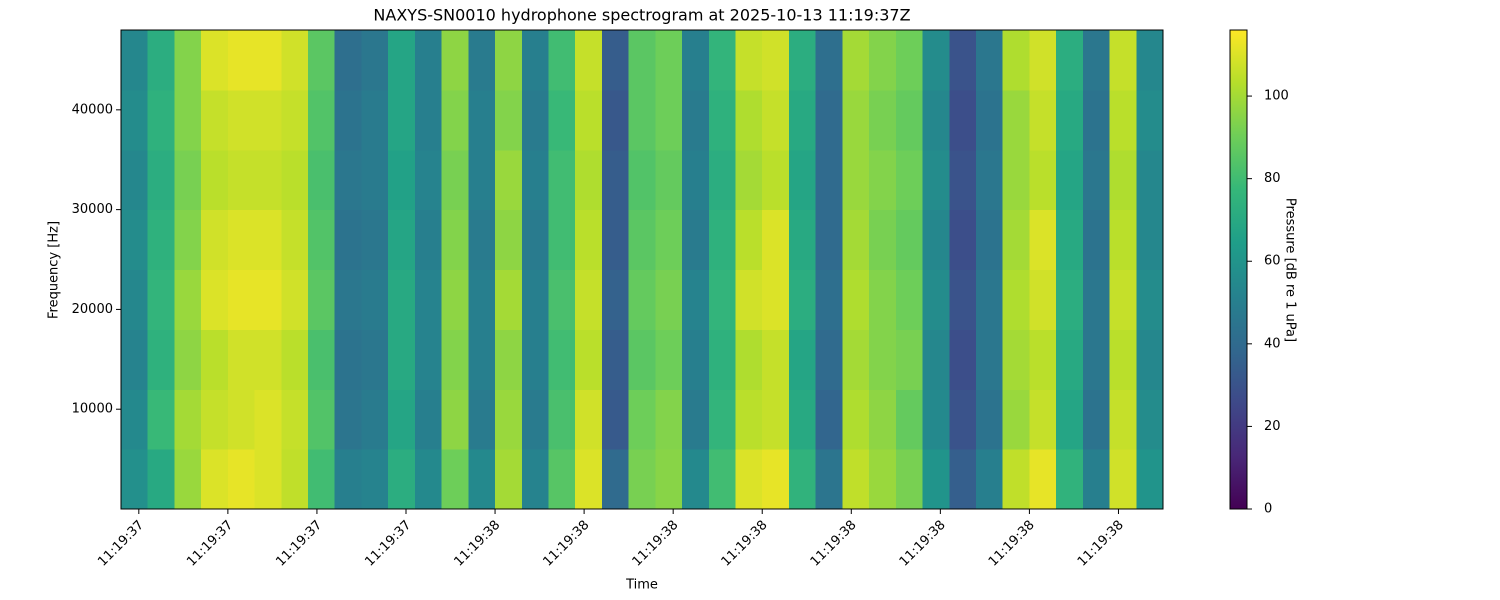 The width and height of the screenshot is (1500, 600). I want to click on y-tick-label: 40000, so click(92, 109).